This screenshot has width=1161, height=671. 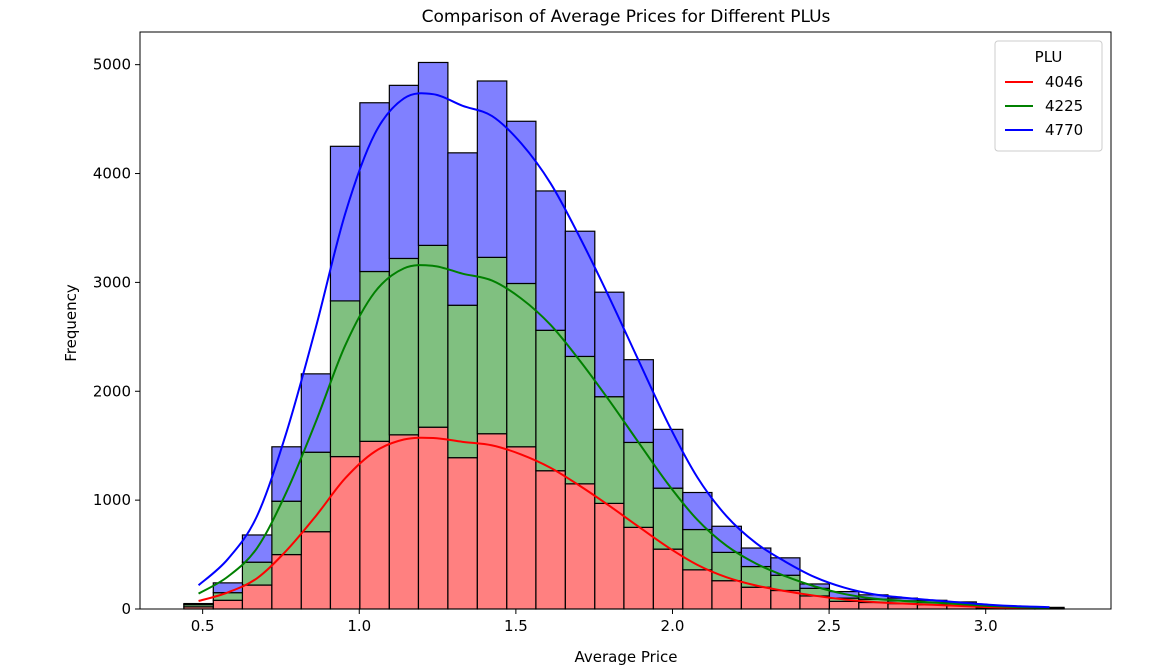 What do you see at coordinates (1049, 57) in the screenshot?
I see `legend-title: PLU` at bounding box center [1049, 57].